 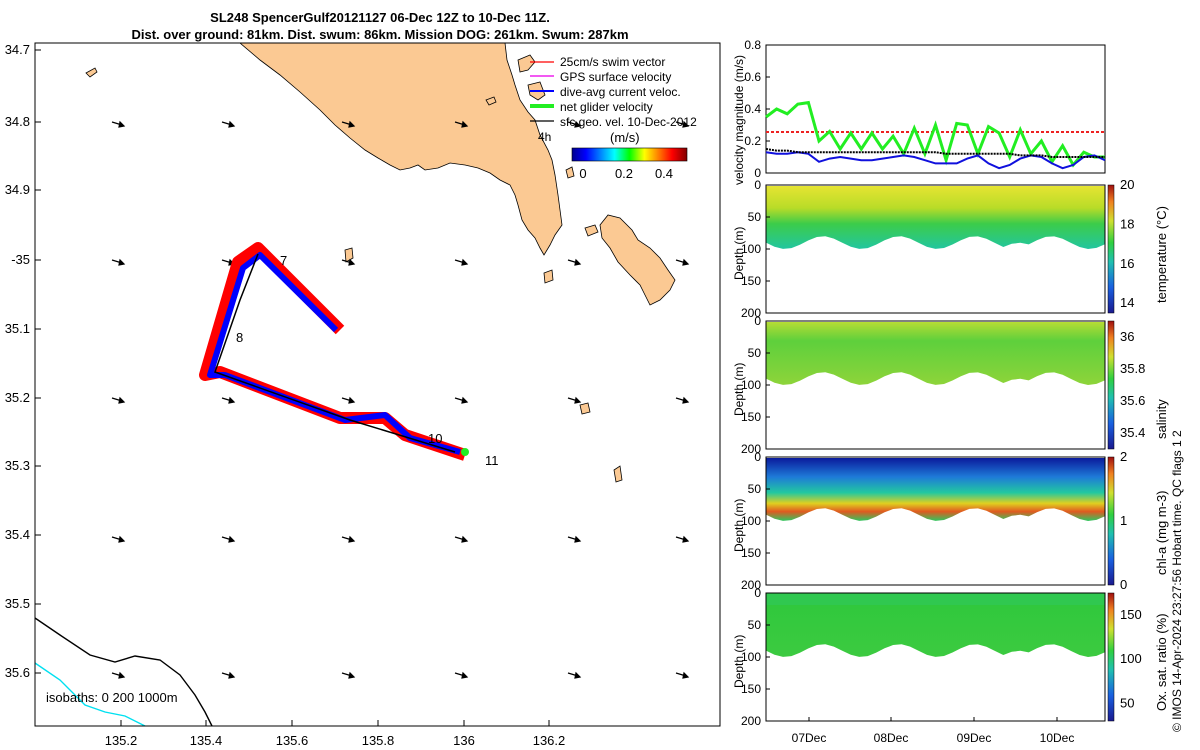 What do you see at coordinates (628, 122) in the screenshot?
I see `legend-sfc-geo: sfc geo. vel. 10-Dec-2012` at bounding box center [628, 122].